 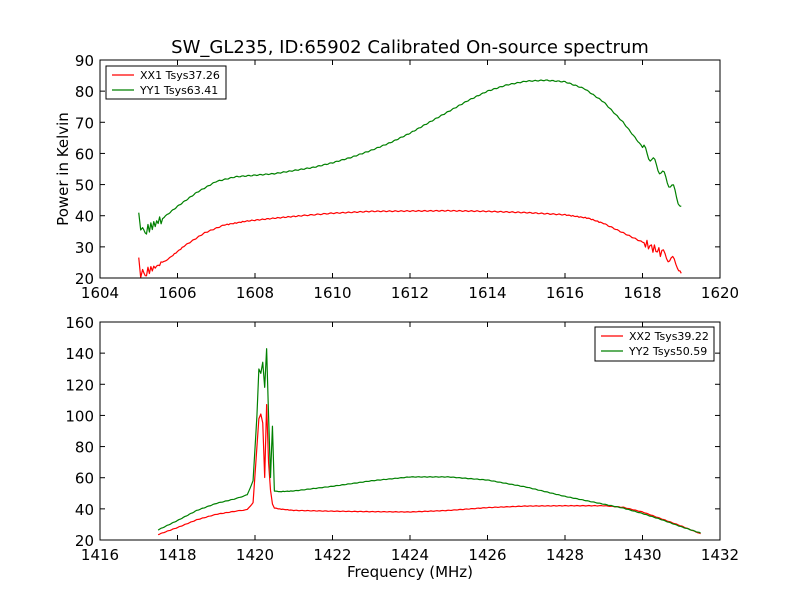 What do you see at coordinates (84, 248) in the screenshot?
I see `y-tick-label: 30` at bounding box center [84, 248].